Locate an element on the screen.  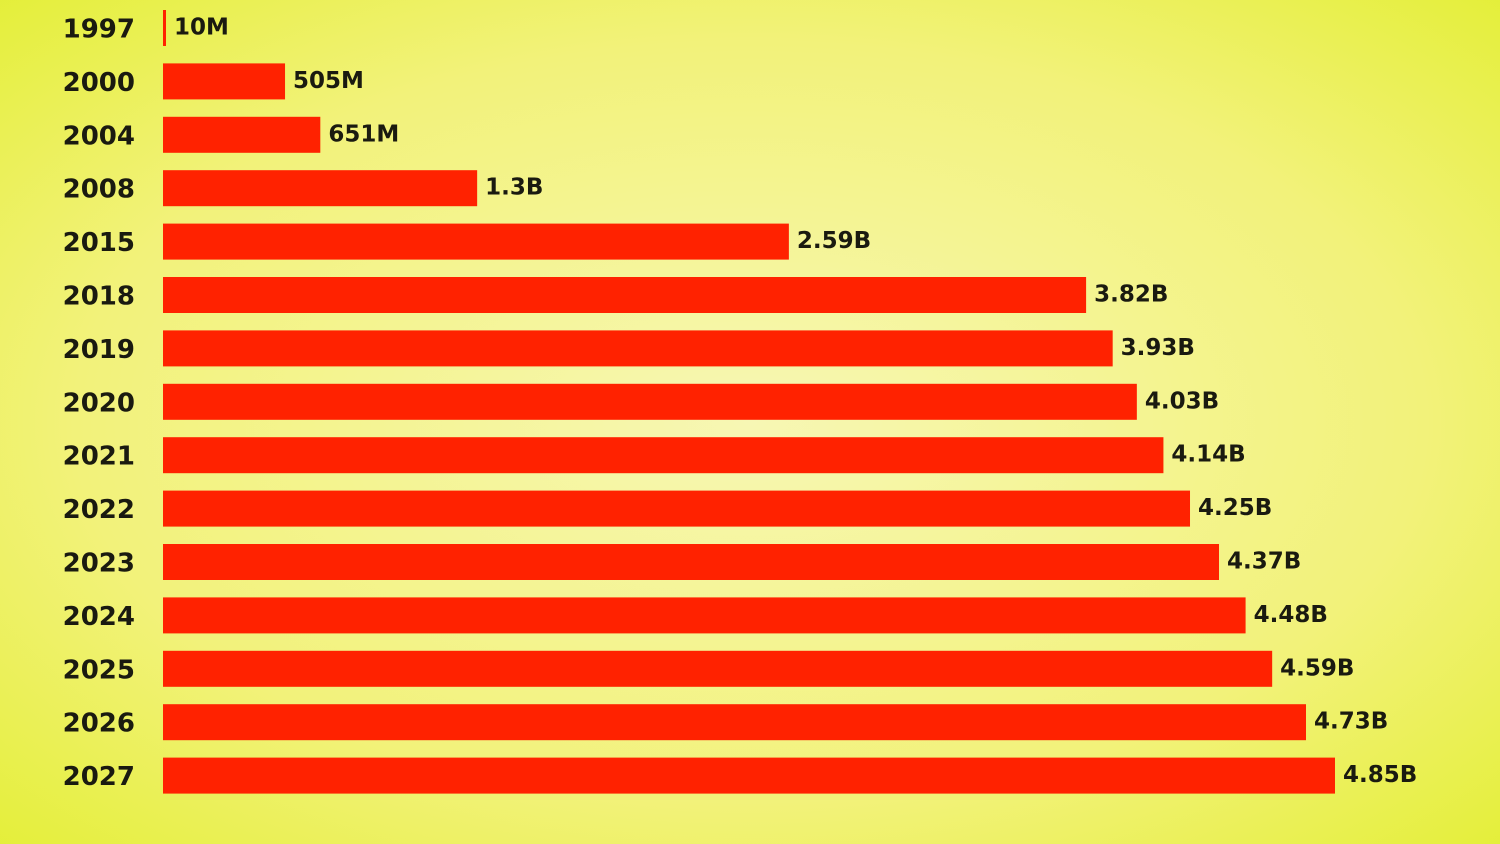
category-label: 2004 is located at coordinates (99, 136).